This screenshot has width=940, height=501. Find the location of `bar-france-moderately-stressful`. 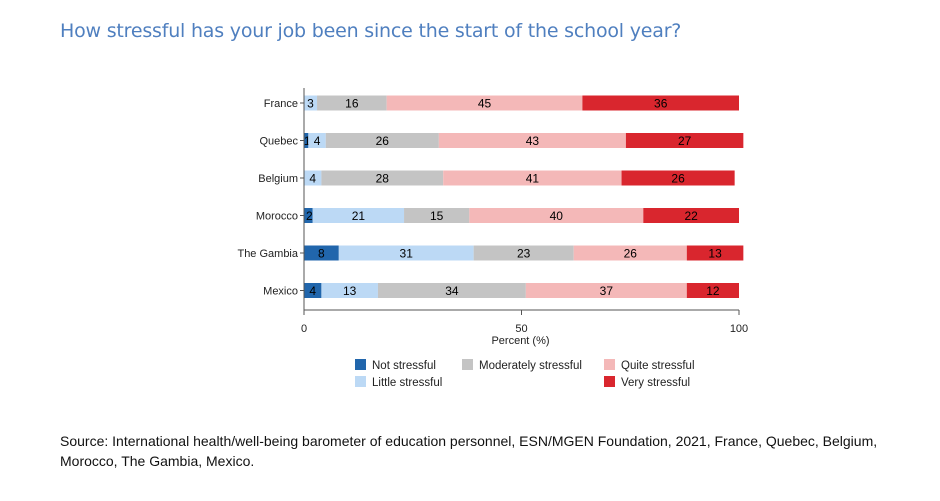

bar-france-moderately-stressful is located at coordinates (352, 103).